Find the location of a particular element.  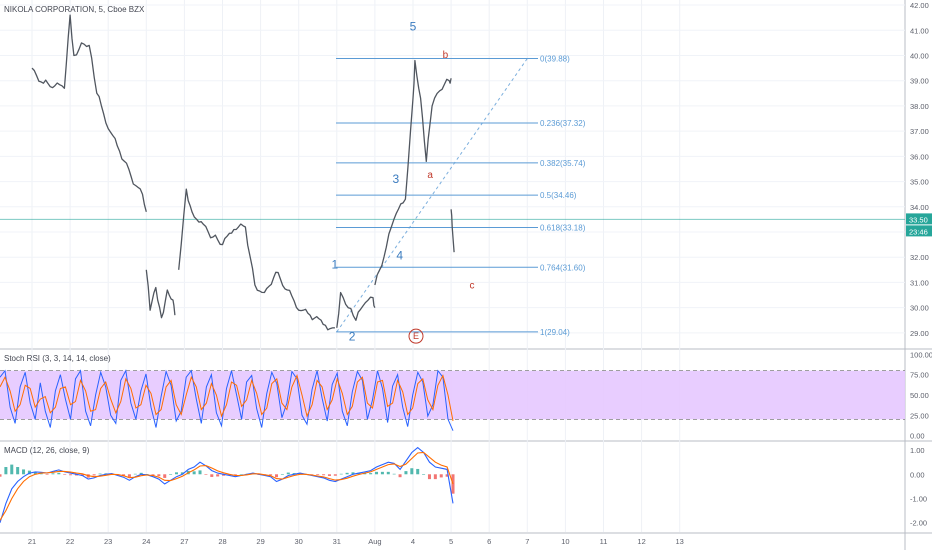

signal-line is located at coordinates (227, 486).